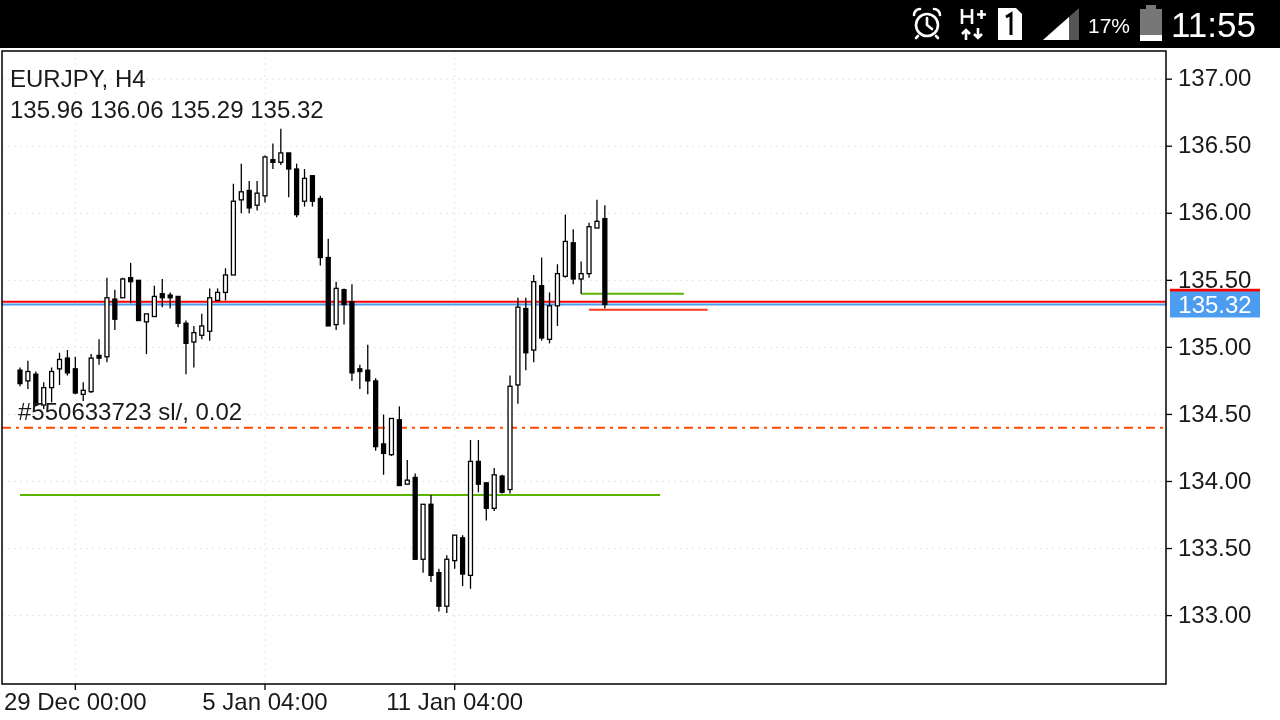 This screenshot has width=1280, height=720. What do you see at coordinates (1215, 614) in the screenshot?
I see `y-tick-label: 133.00` at bounding box center [1215, 614].